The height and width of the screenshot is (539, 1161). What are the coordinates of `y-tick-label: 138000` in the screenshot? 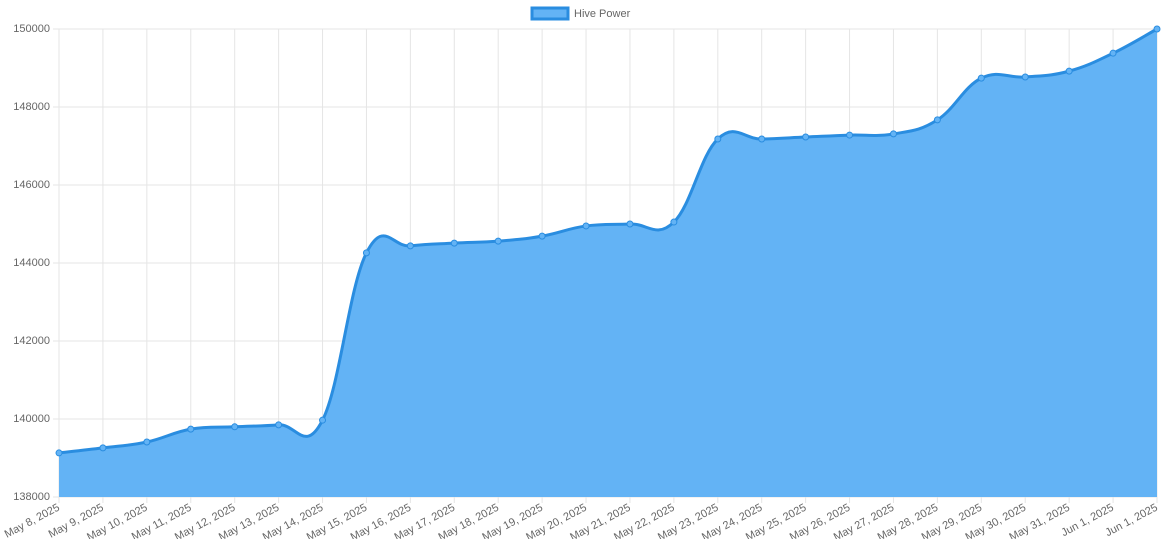 It's located at (31, 497).